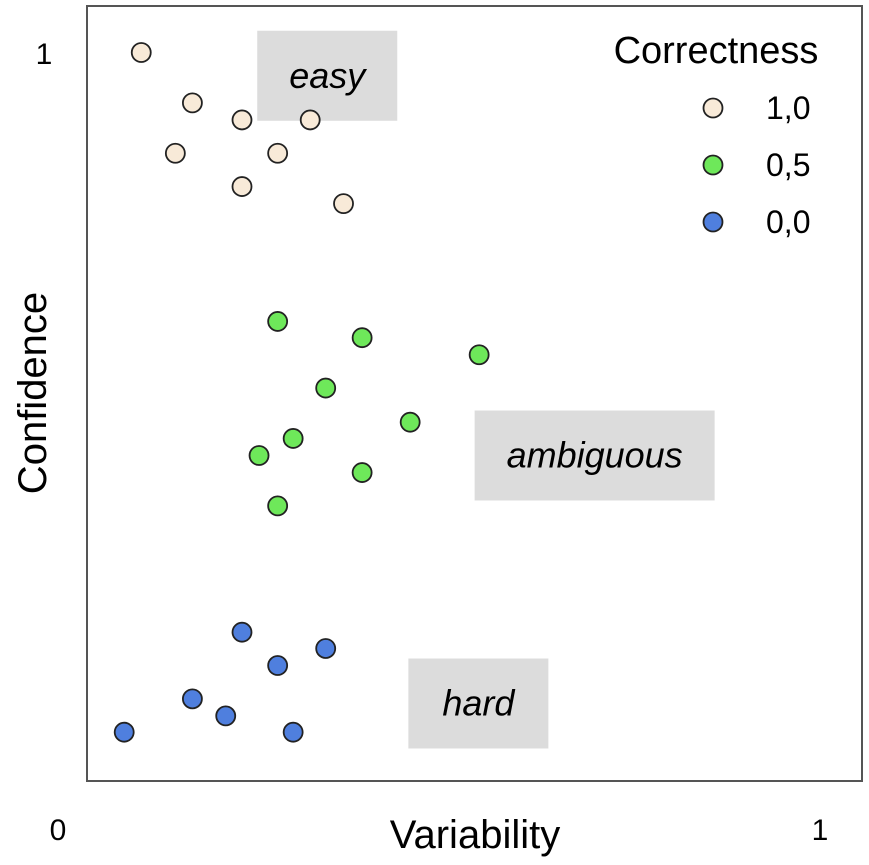  Describe the element at coordinates (33, 393) in the screenshot. I see `y-axis-label: Confidence` at that location.